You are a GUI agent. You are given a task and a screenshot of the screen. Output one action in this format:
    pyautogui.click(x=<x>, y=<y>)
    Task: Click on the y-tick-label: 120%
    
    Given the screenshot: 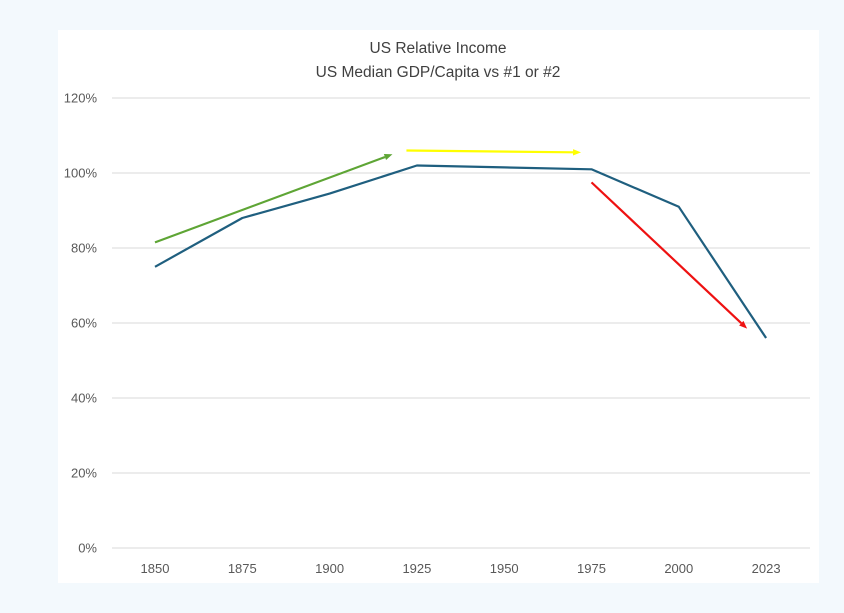 What is the action you would take?
    pyautogui.click(x=81, y=98)
    